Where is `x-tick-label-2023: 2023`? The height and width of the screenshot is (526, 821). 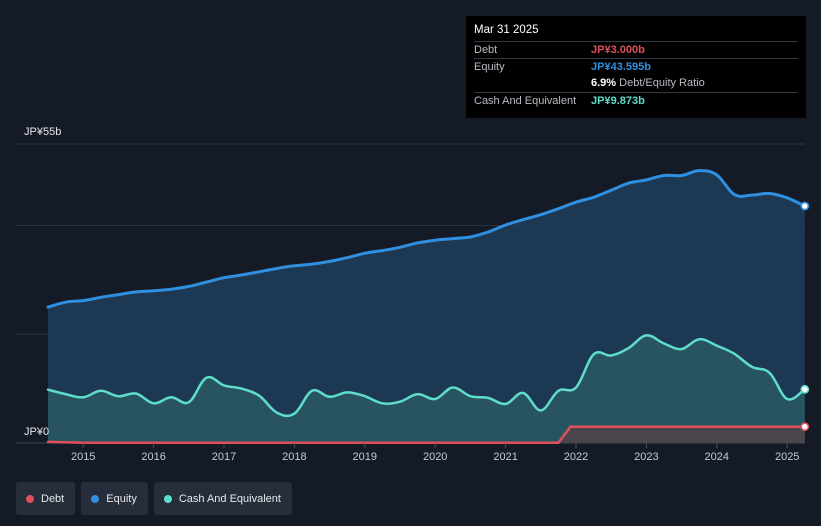
x-tick-label-2023: 2023 is located at coordinates (646, 457).